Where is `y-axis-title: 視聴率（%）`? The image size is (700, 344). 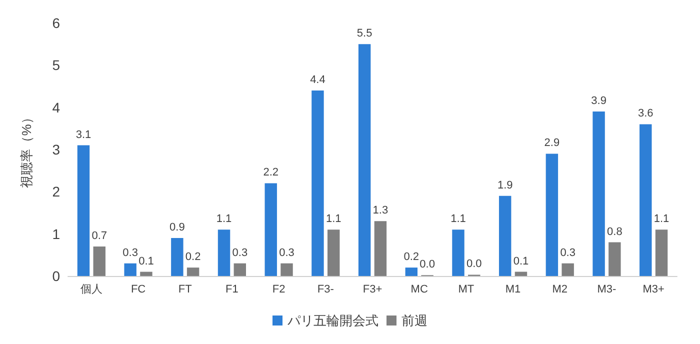 y-axis-title: 視聴率（%） is located at coordinates (26, 149).